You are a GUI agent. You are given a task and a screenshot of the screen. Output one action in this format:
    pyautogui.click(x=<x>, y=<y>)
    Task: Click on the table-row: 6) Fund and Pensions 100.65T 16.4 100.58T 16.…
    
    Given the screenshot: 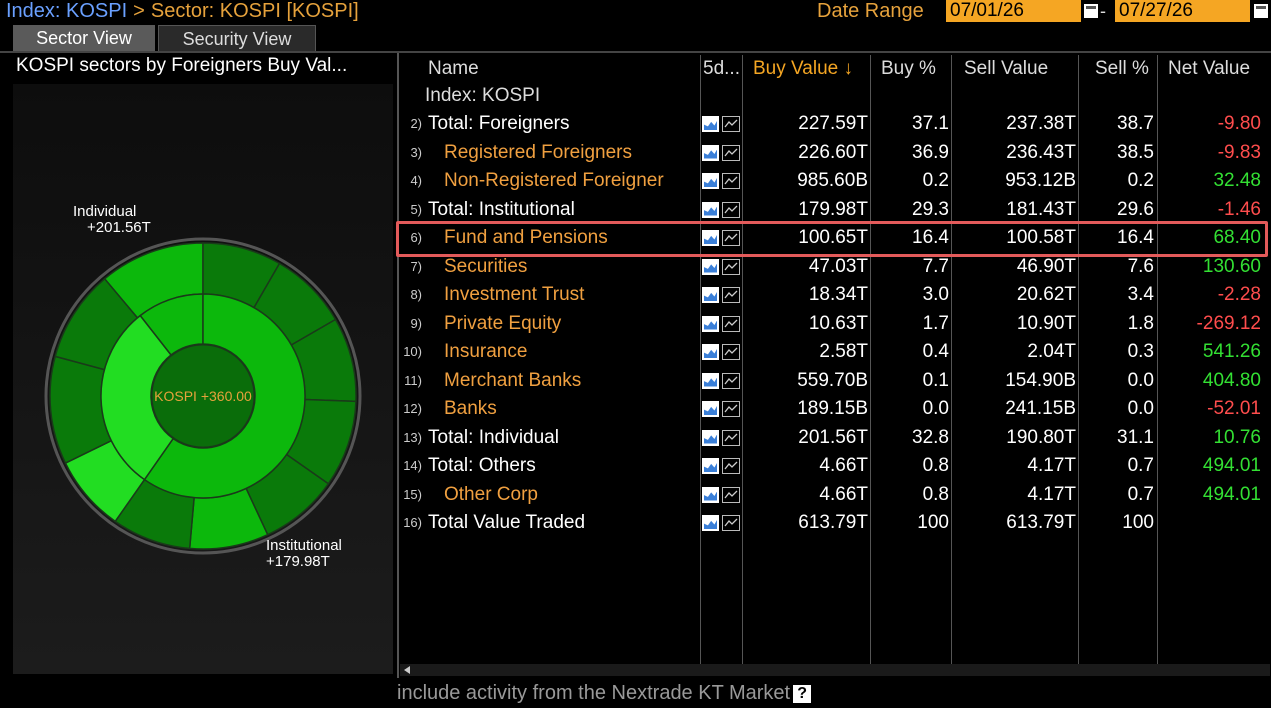 What is the action you would take?
    pyautogui.click(x=835, y=238)
    